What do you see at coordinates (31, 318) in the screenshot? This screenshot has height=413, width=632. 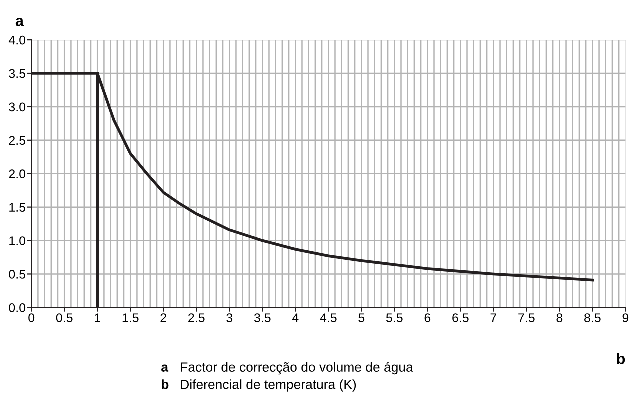 I see `x-tick-label: 0` at bounding box center [31, 318].